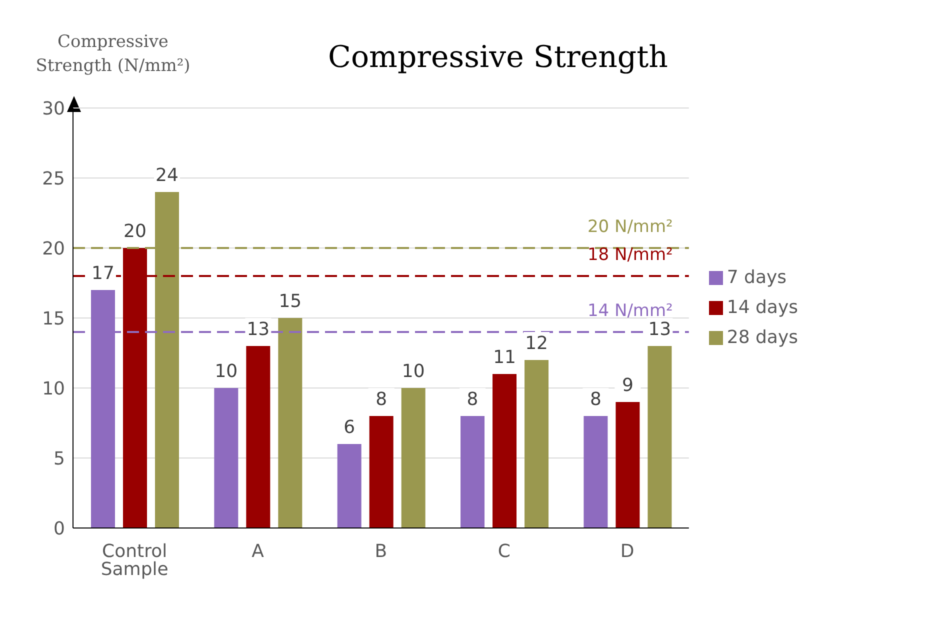  I want to click on y-axis-title: Compressive Strength (N/mm²), so click(113, 54).